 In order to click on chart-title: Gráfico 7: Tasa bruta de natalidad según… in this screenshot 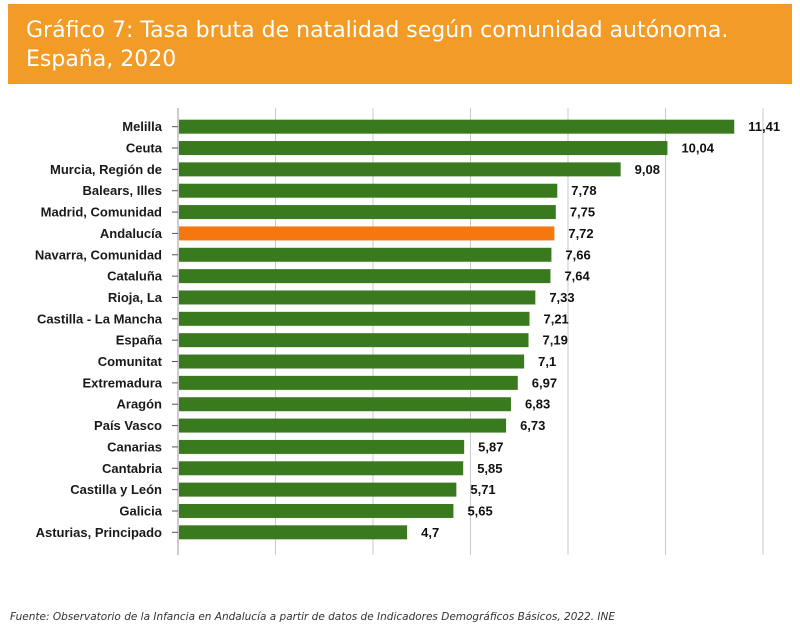, I will do `click(377, 45)`.